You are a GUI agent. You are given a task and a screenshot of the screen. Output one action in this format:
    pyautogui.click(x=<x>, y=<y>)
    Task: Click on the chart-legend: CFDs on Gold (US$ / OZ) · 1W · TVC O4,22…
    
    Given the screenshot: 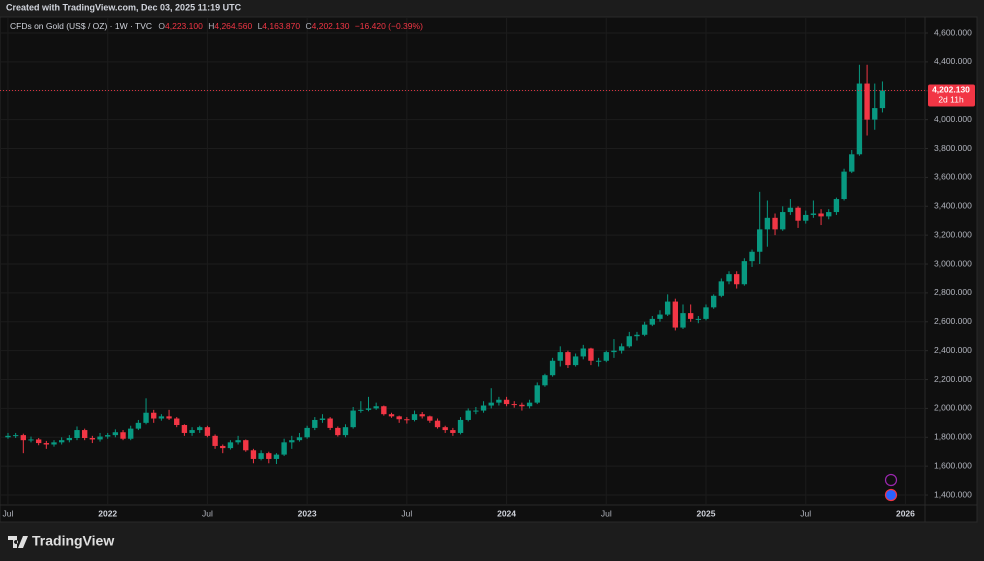 What is the action you would take?
    pyautogui.click(x=216, y=26)
    